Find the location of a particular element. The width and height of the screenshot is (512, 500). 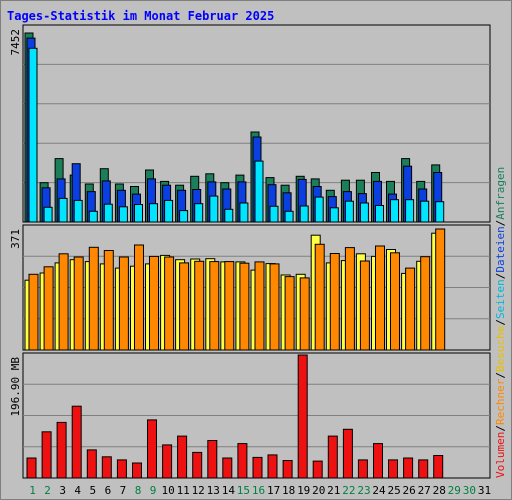

x-tick-label-23: 23 is located at coordinates (363, 490).